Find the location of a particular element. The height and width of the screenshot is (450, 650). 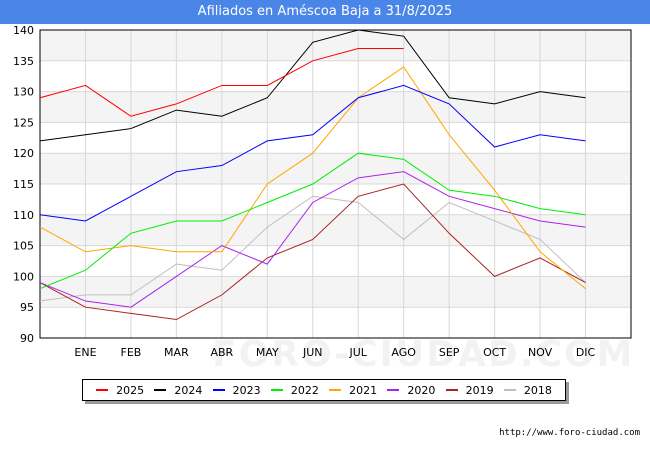

chart-legend: 2025 2024 2023 2022 2021 2020 2019 2018 is located at coordinates (324, 390).